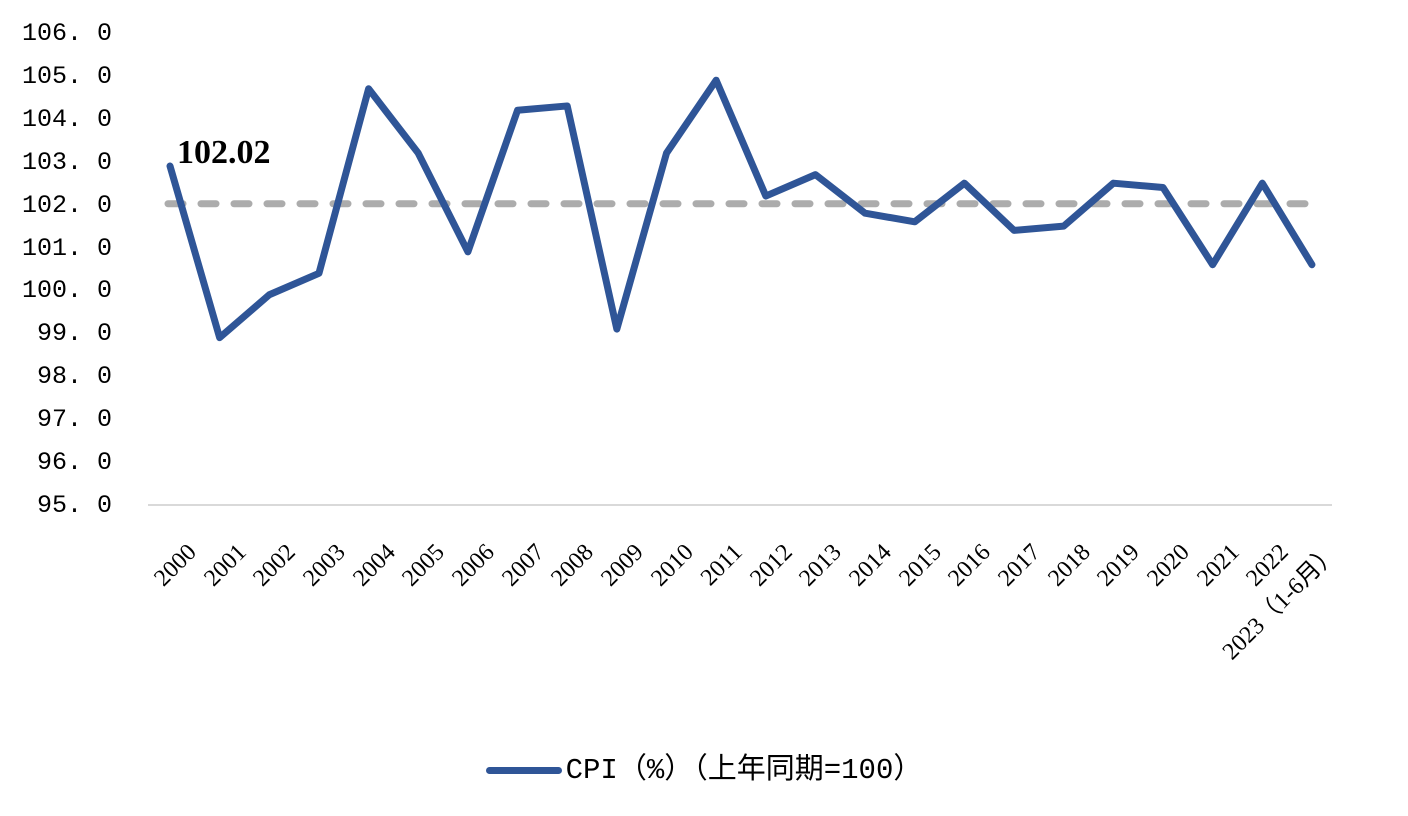 The height and width of the screenshot is (816, 1408). Describe the element at coordinates (66, 248) in the screenshot. I see `y-tick-label: 101. 0` at that location.